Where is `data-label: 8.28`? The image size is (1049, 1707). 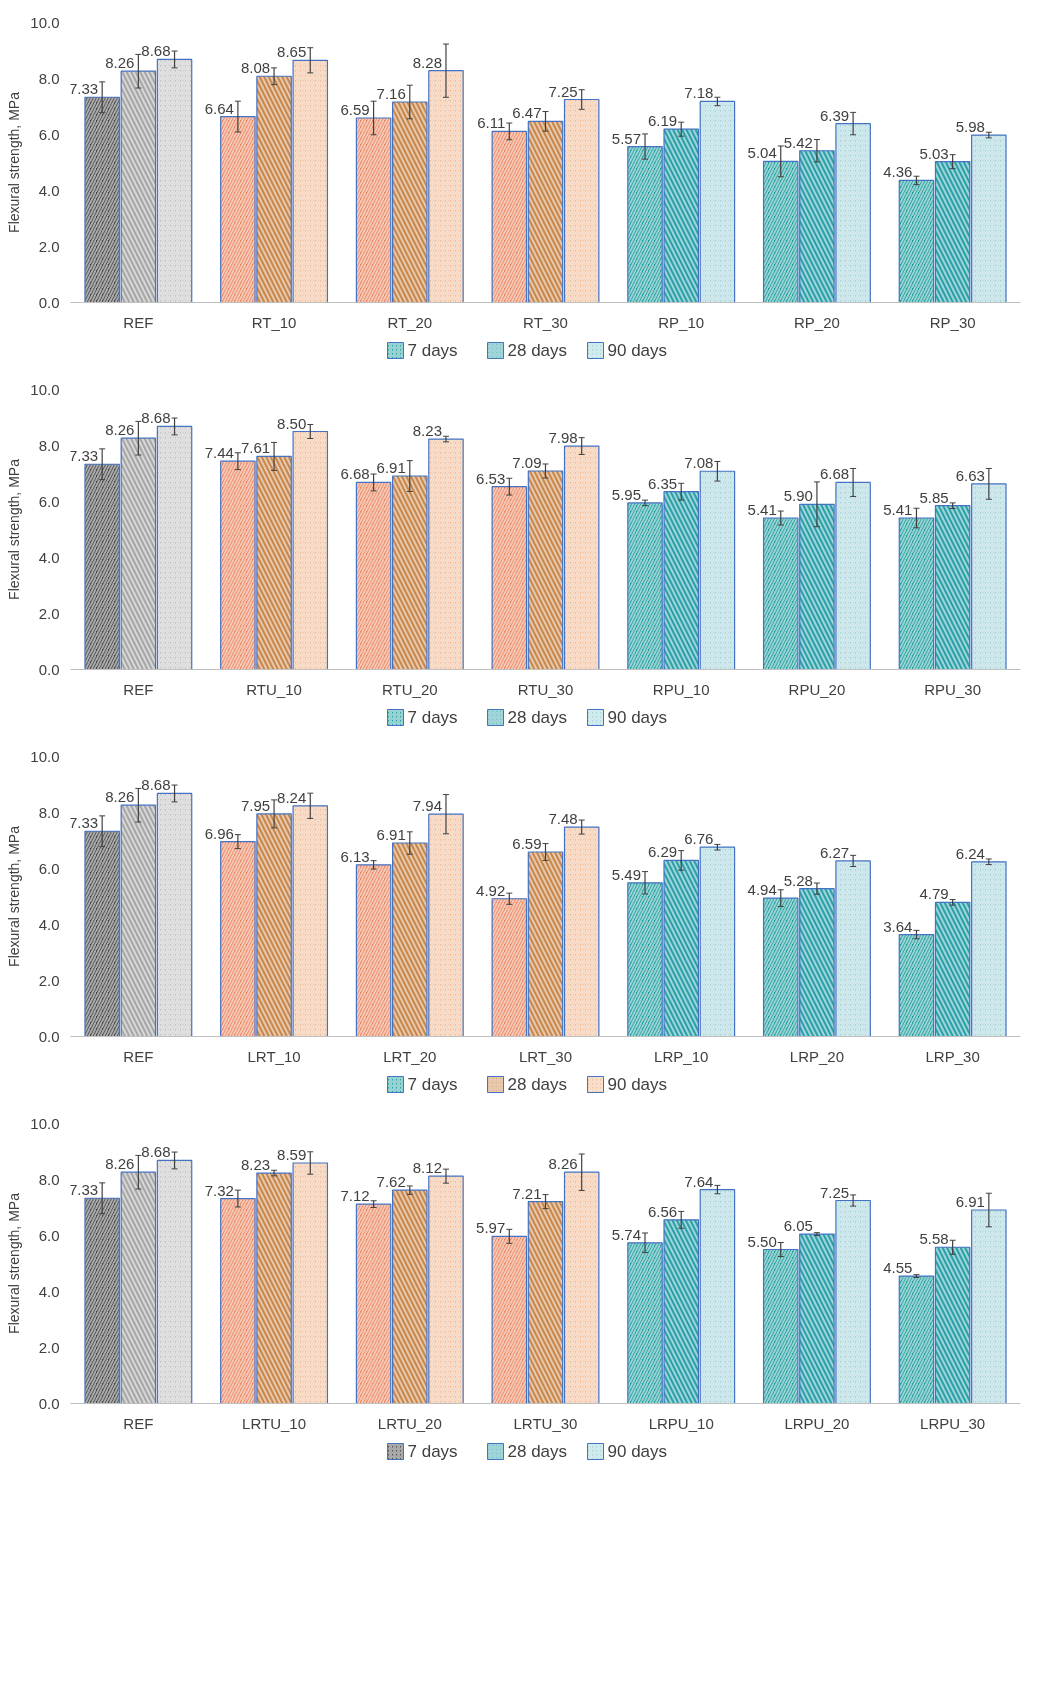
data-label: 8.28 is located at coordinates (427, 62).